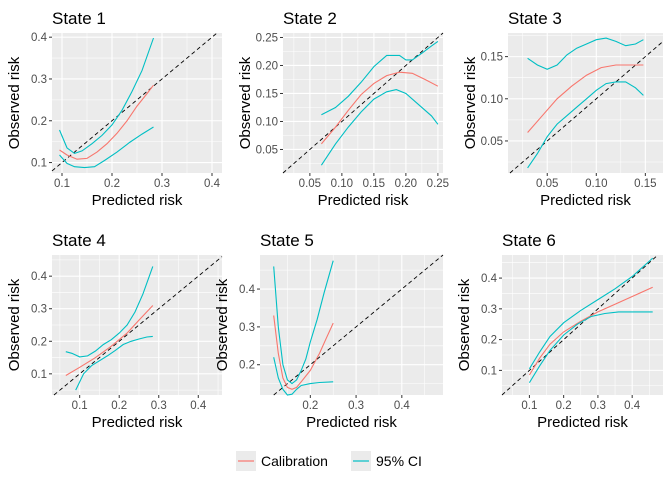 The width and height of the screenshot is (672, 480). What do you see at coordinates (529, 240) in the screenshot?
I see `panel-title: State 6` at bounding box center [529, 240].